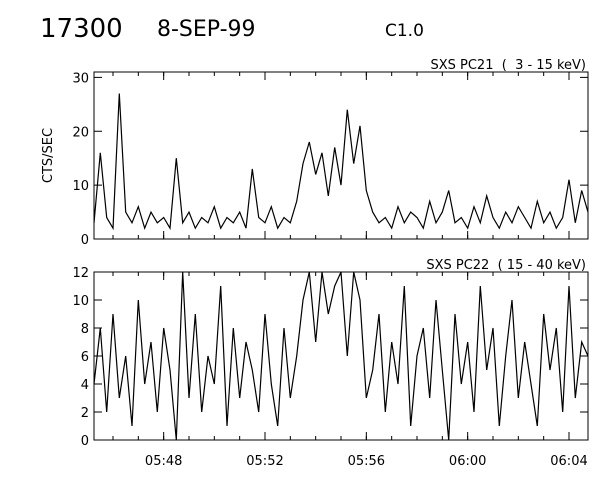  What do you see at coordinates (568, 461) in the screenshot?
I see `x-tick-label: 06:04` at bounding box center [568, 461].